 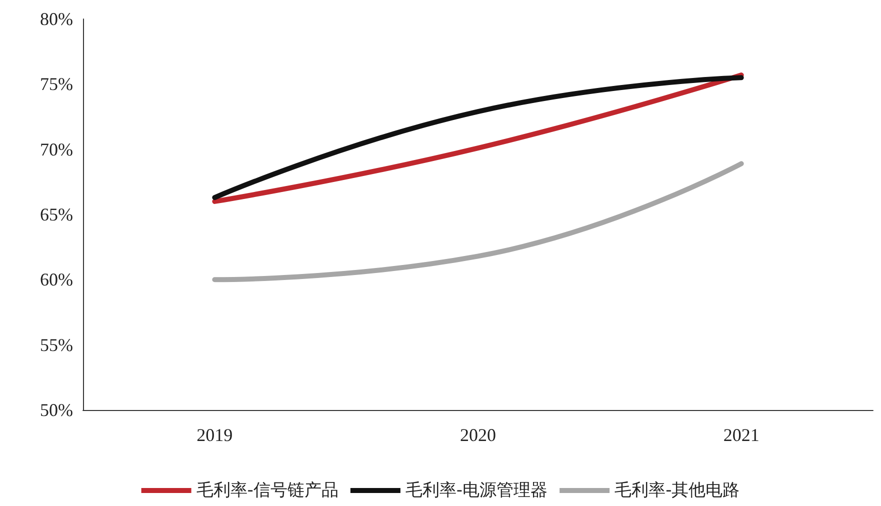 I want to click on y-tick-label: 65%, so click(x=56, y=214).